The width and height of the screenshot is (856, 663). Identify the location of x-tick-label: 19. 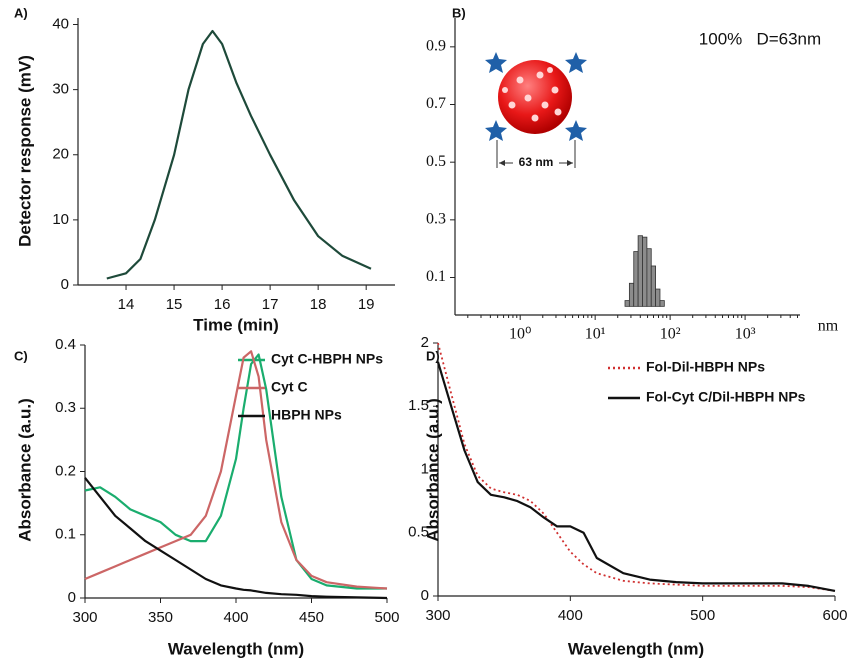
(366, 304).